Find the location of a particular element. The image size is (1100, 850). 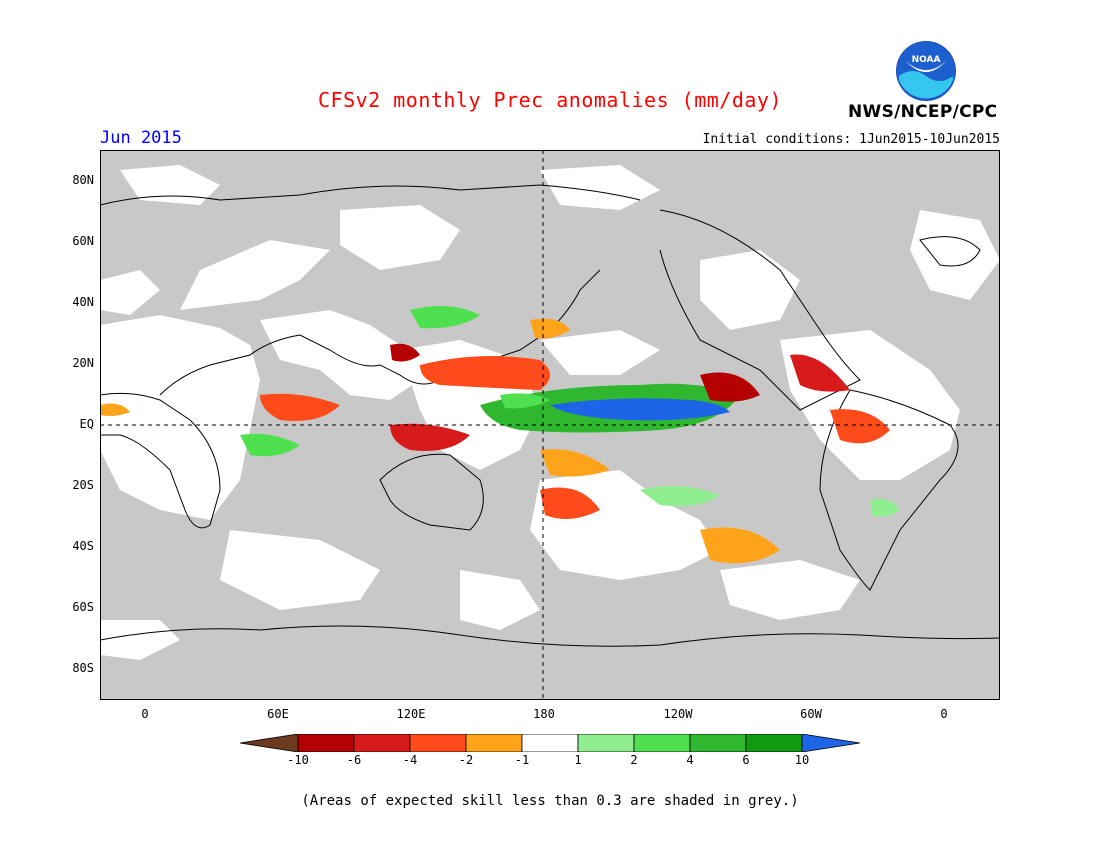

noaa-logo: NOAA is located at coordinates (926, 71).